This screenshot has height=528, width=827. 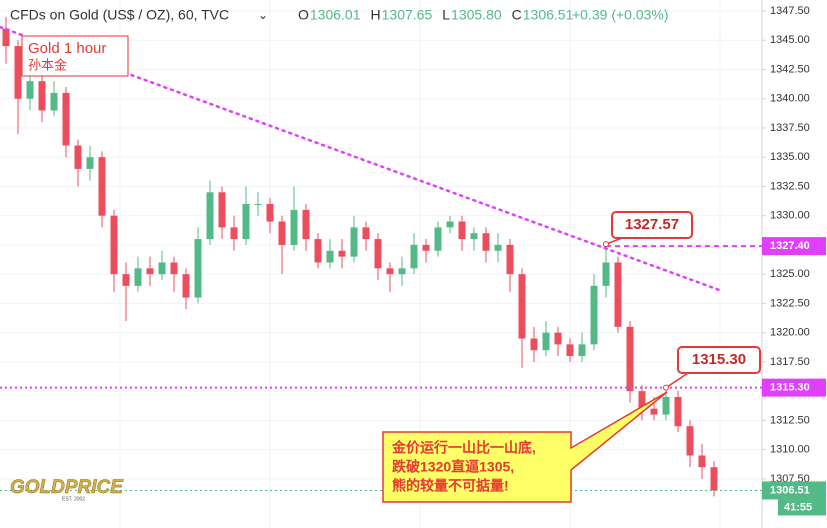 I want to click on price-tag-label: 1315.30, so click(x=790, y=388).